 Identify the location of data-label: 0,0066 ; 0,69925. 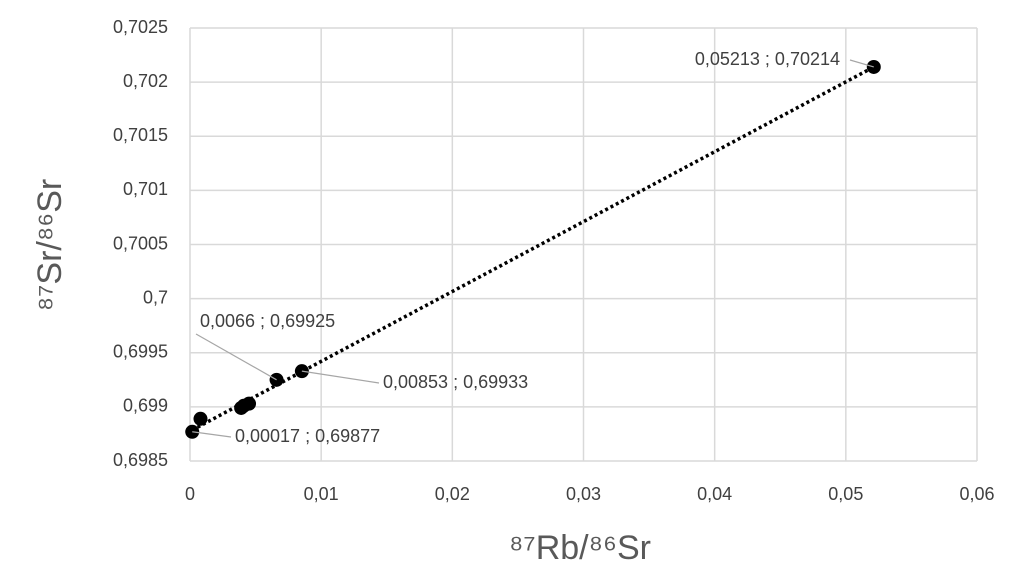
(267, 321).